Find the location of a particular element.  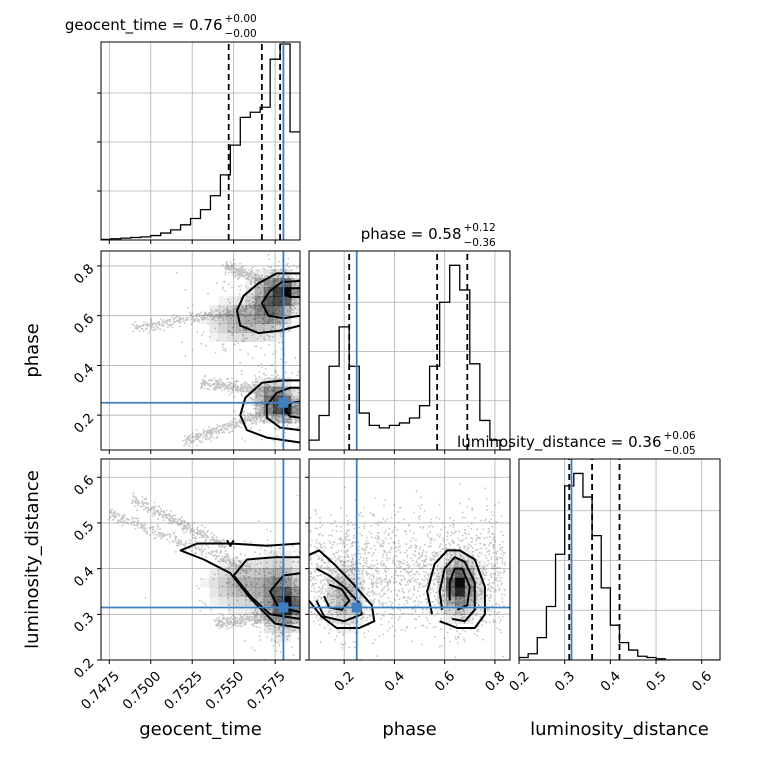

hist-panel-geocent_time: geocent_time = 0.76 +0.00−0.00 is located at coordinates (183, 128).